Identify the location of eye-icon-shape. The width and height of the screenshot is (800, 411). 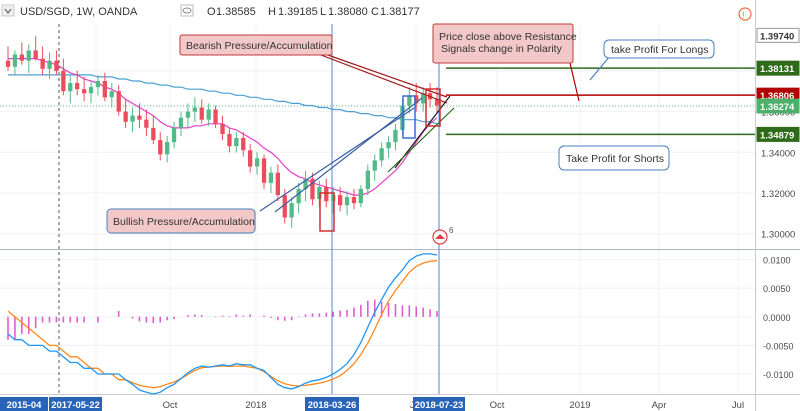
(187, 10).